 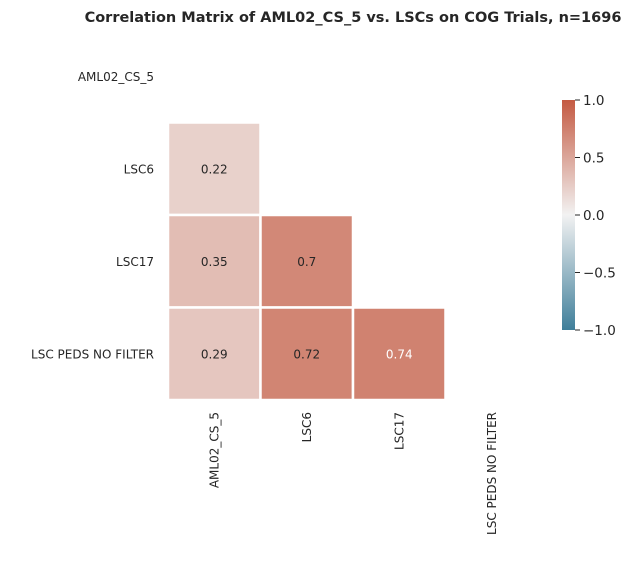 I want to click on col-label: AML02_CS_5, so click(x=214, y=450).